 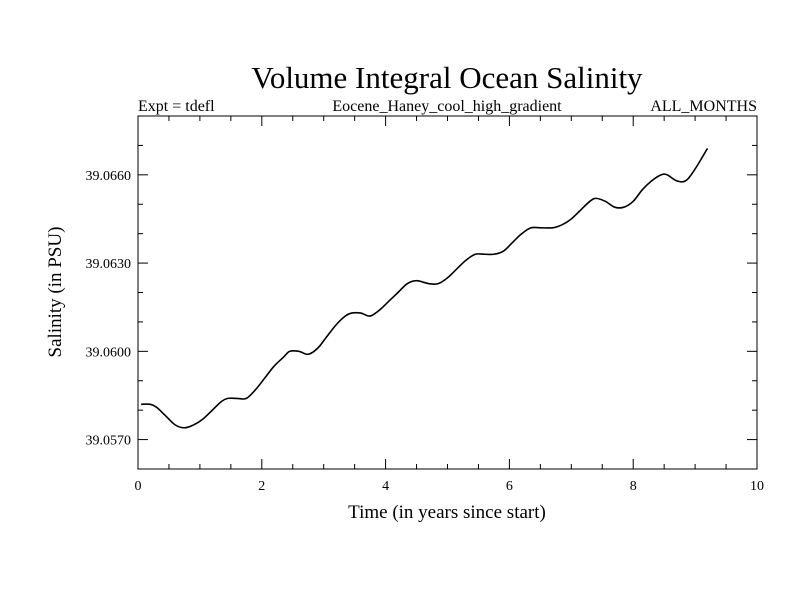 I want to click on y-tick-label: 39.0630, so click(x=109, y=264).